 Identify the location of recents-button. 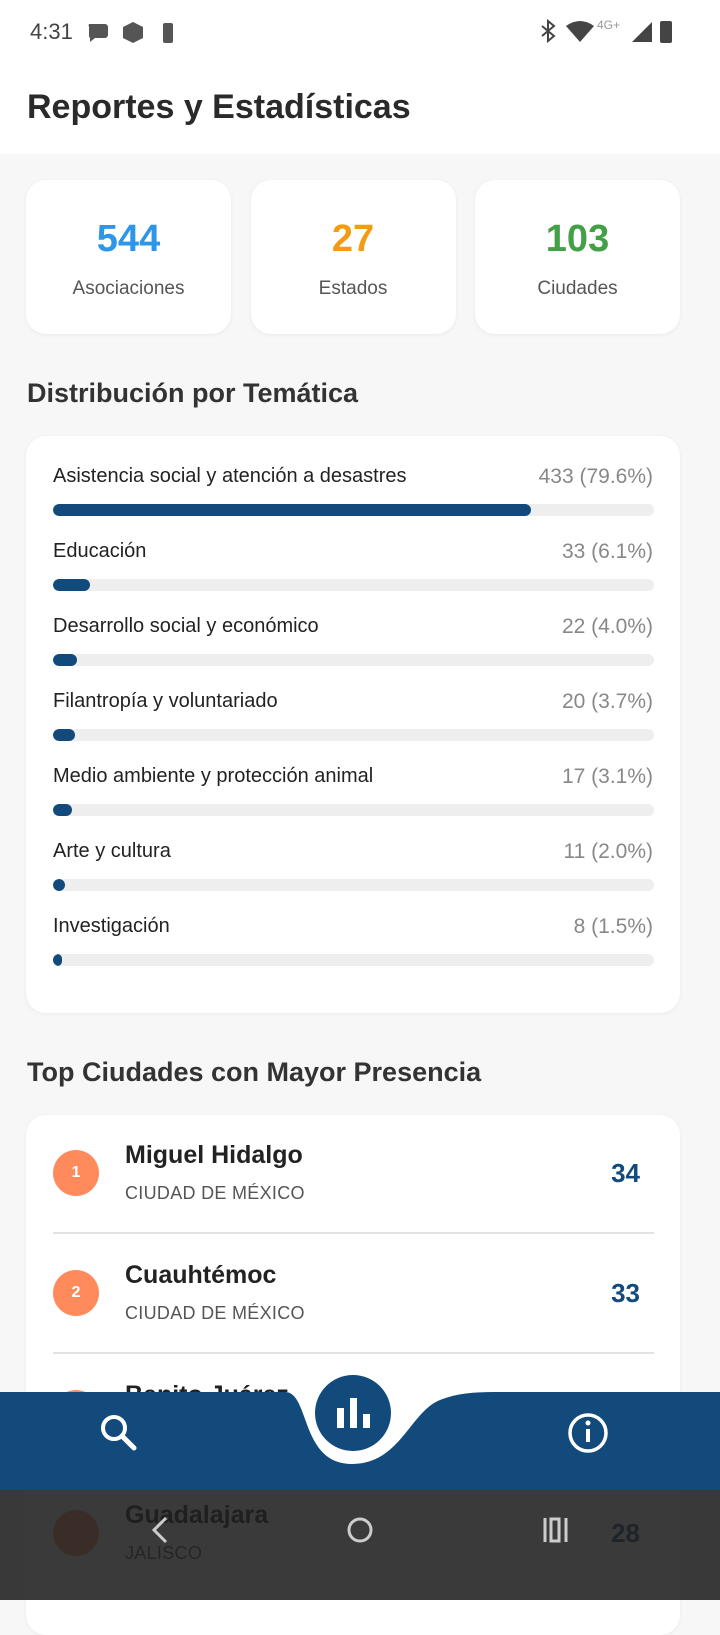
(555, 1530).